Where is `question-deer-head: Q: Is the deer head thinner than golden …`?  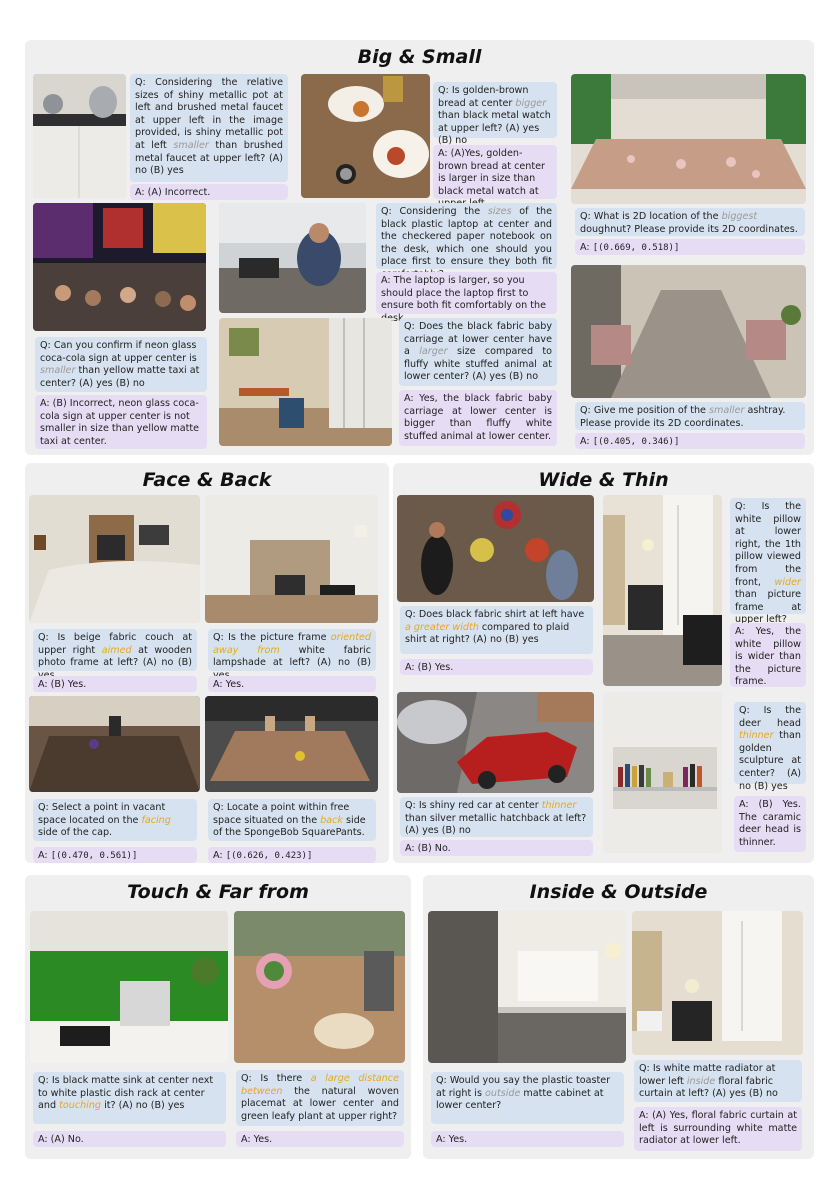 question-deer-head: Q: Is the deer head thinner than golden … is located at coordinates (770, 747).